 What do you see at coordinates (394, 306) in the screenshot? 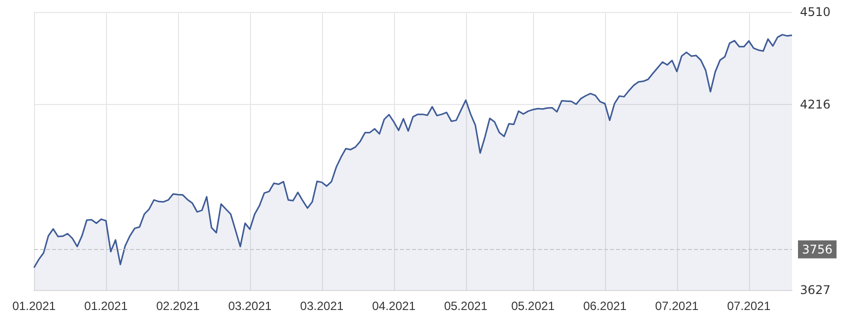
I see `x-tick-label: 04.2021` at bounding box center [394, 306].